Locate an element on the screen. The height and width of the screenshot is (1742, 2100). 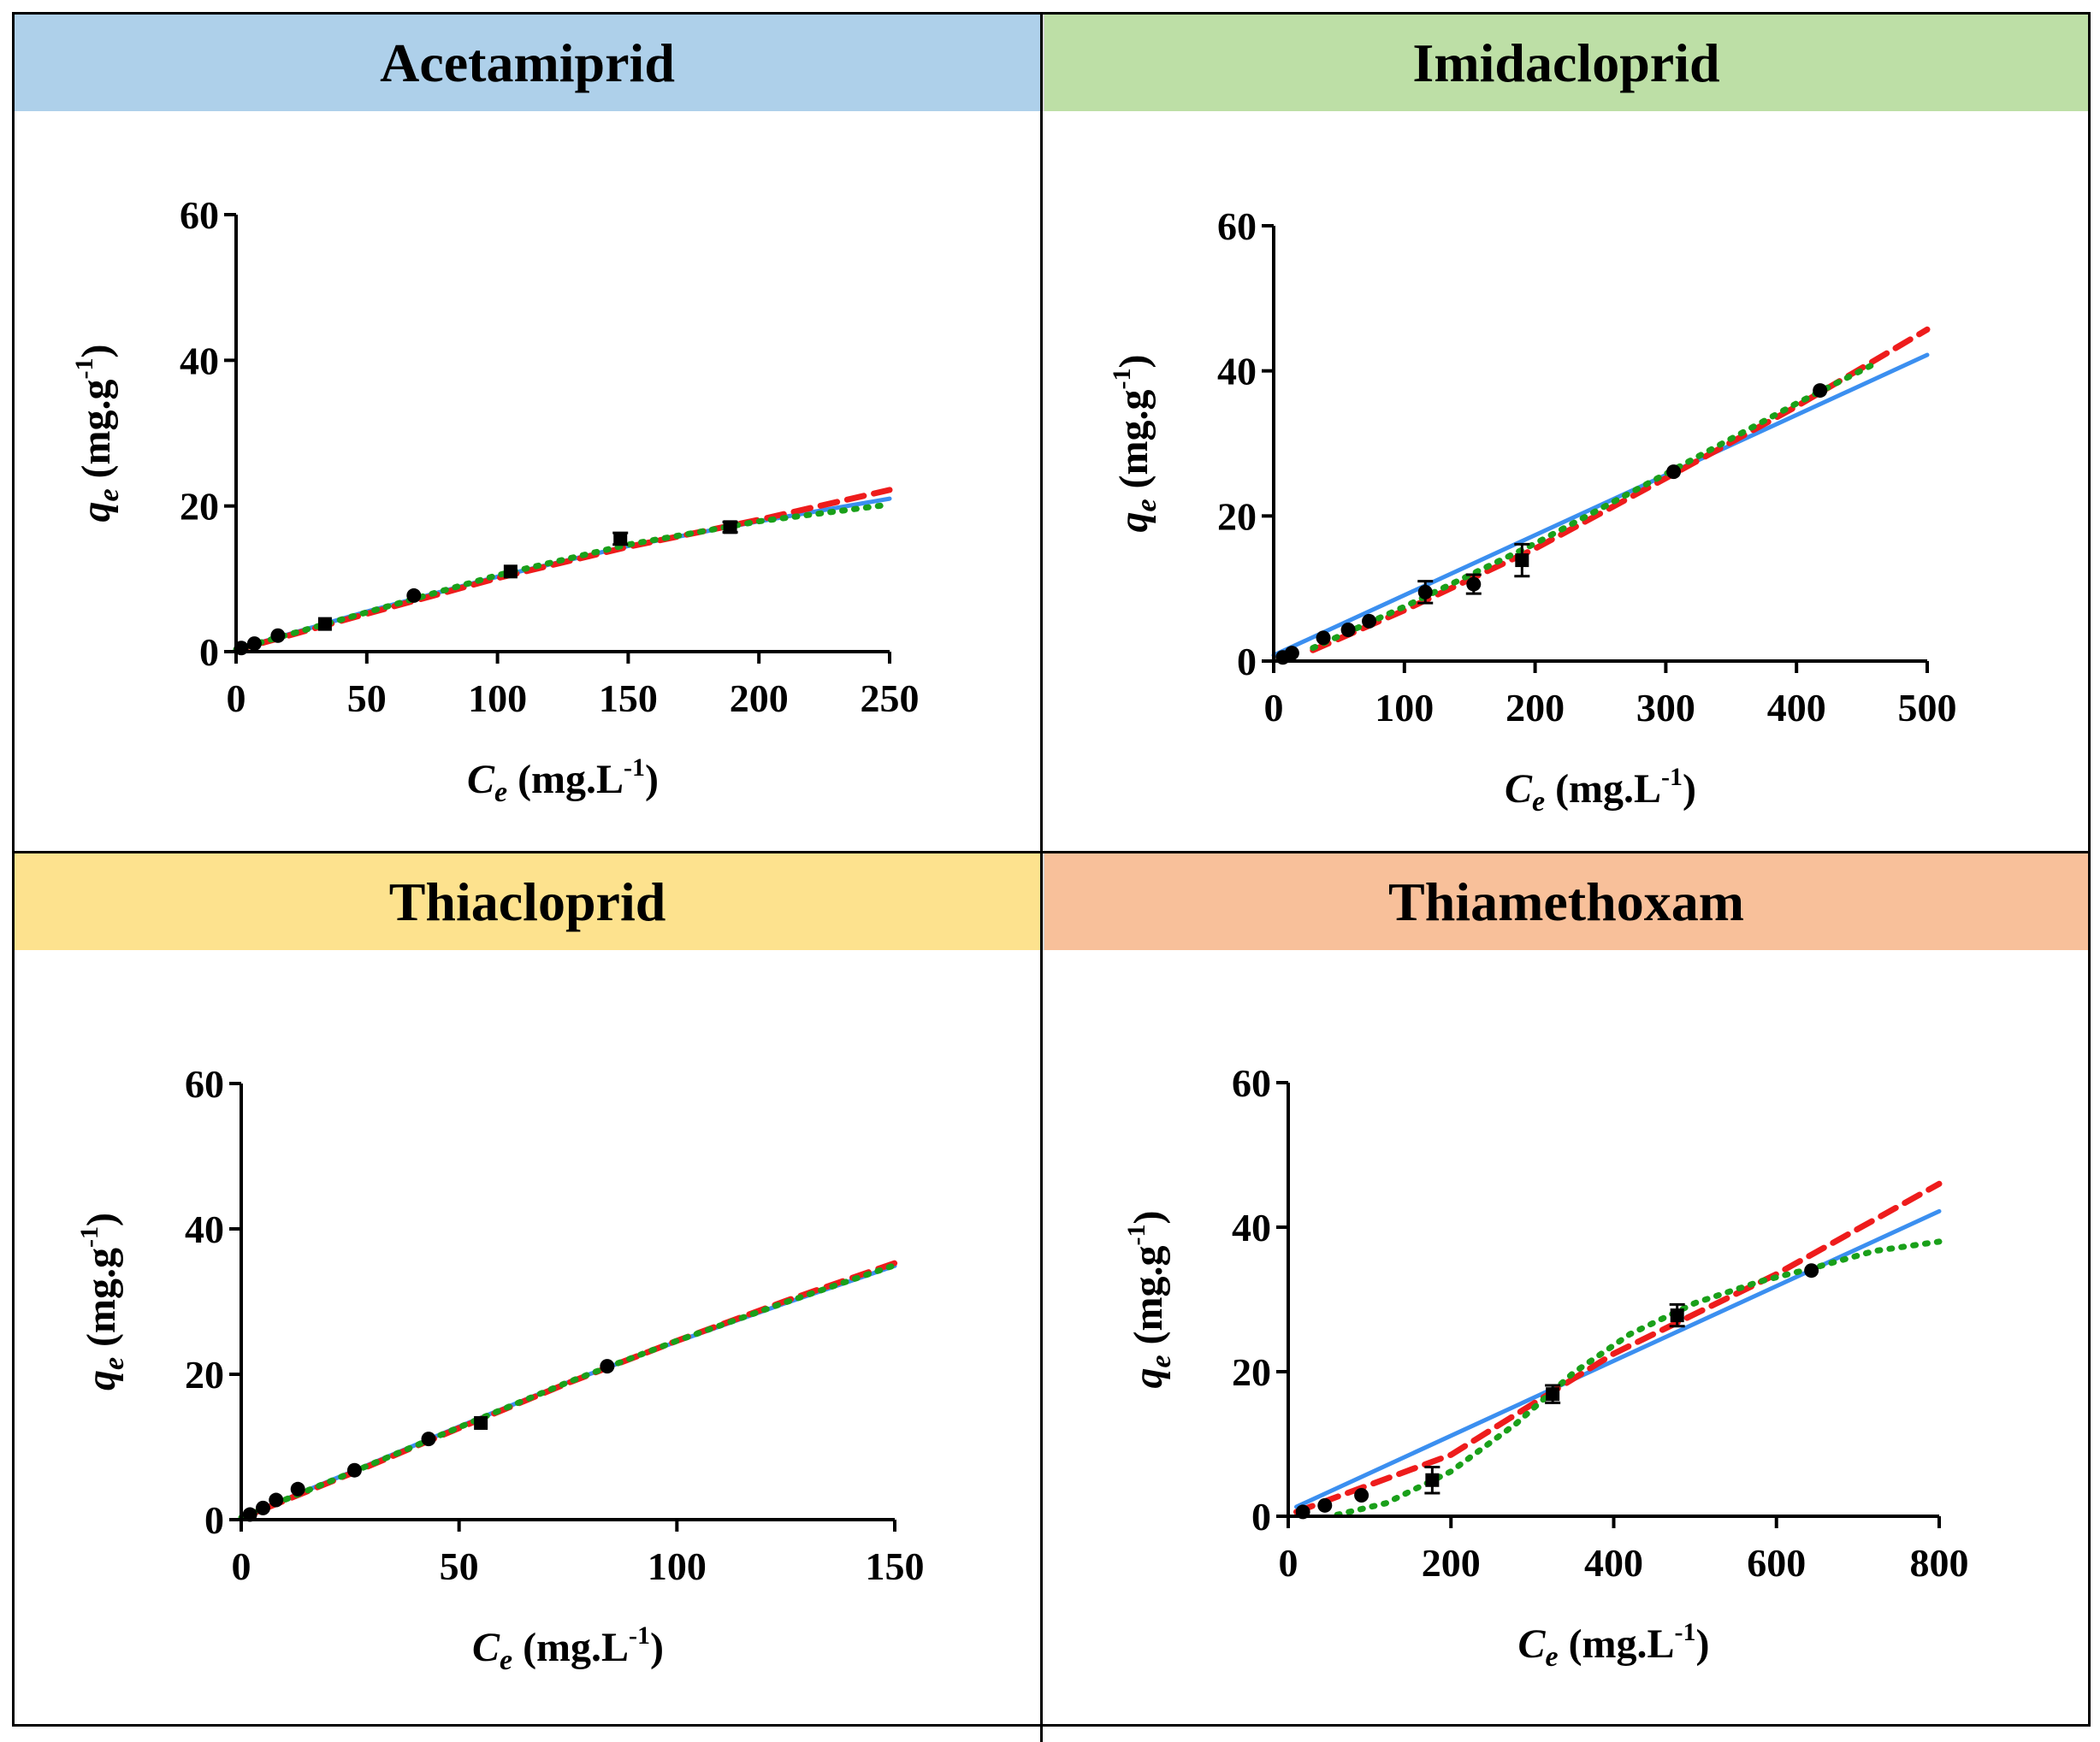
panel-title-acetamiprid: Acetamiprid is located at coordinates (527, 63).